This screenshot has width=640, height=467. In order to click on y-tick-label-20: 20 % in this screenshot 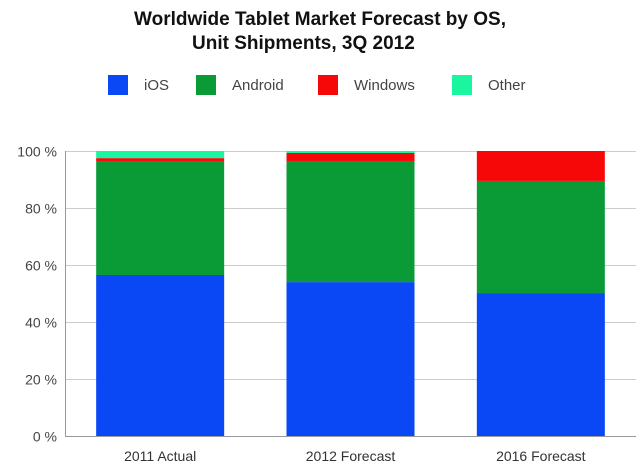, I will do `click(41, 380)`.